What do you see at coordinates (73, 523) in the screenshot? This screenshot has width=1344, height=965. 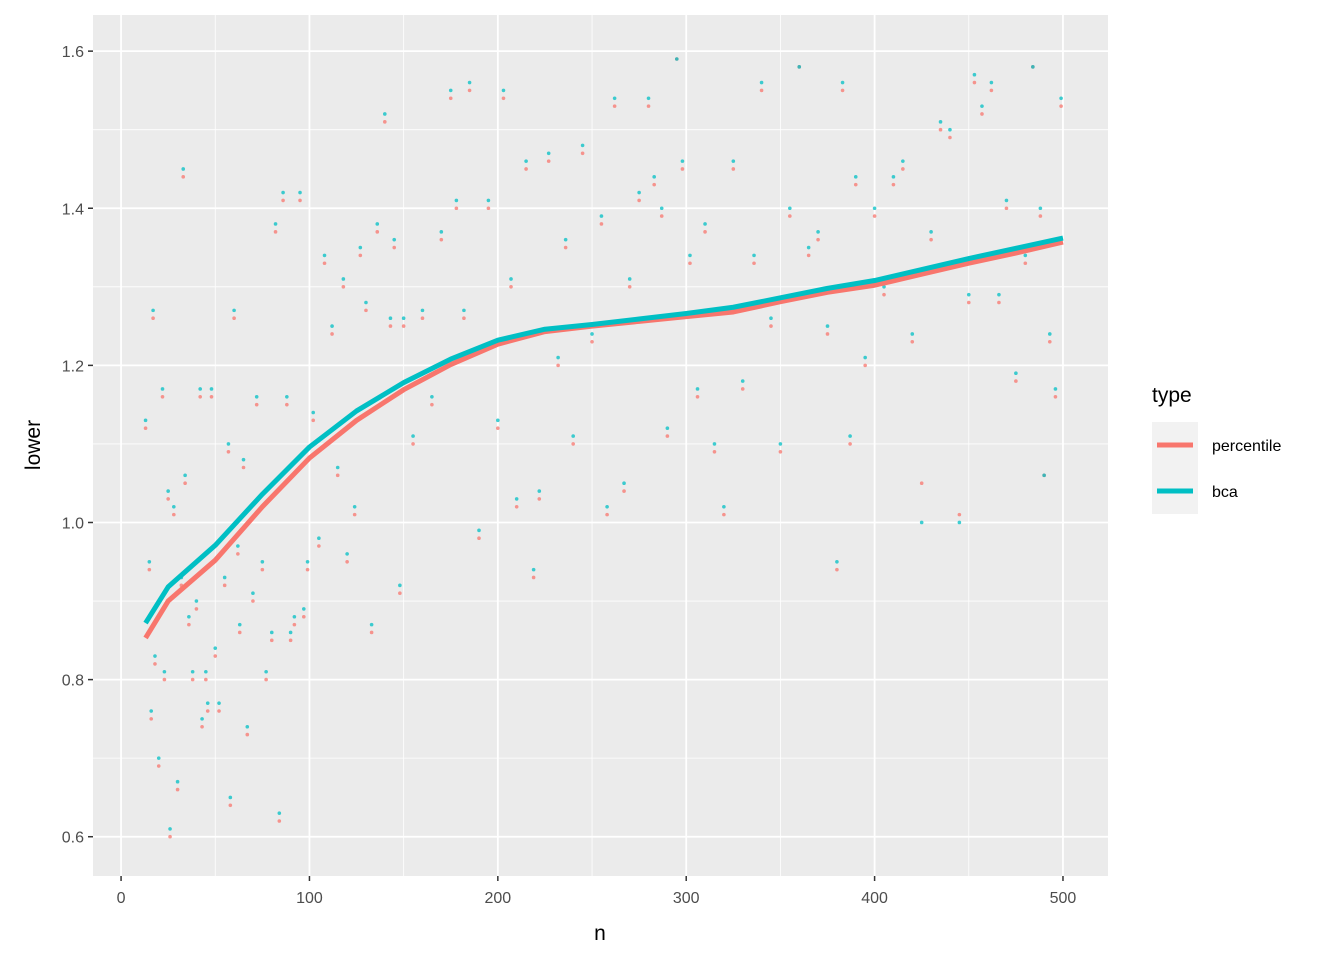 I see `y-tick-label: 1.0` at bounding box center [73, 523].